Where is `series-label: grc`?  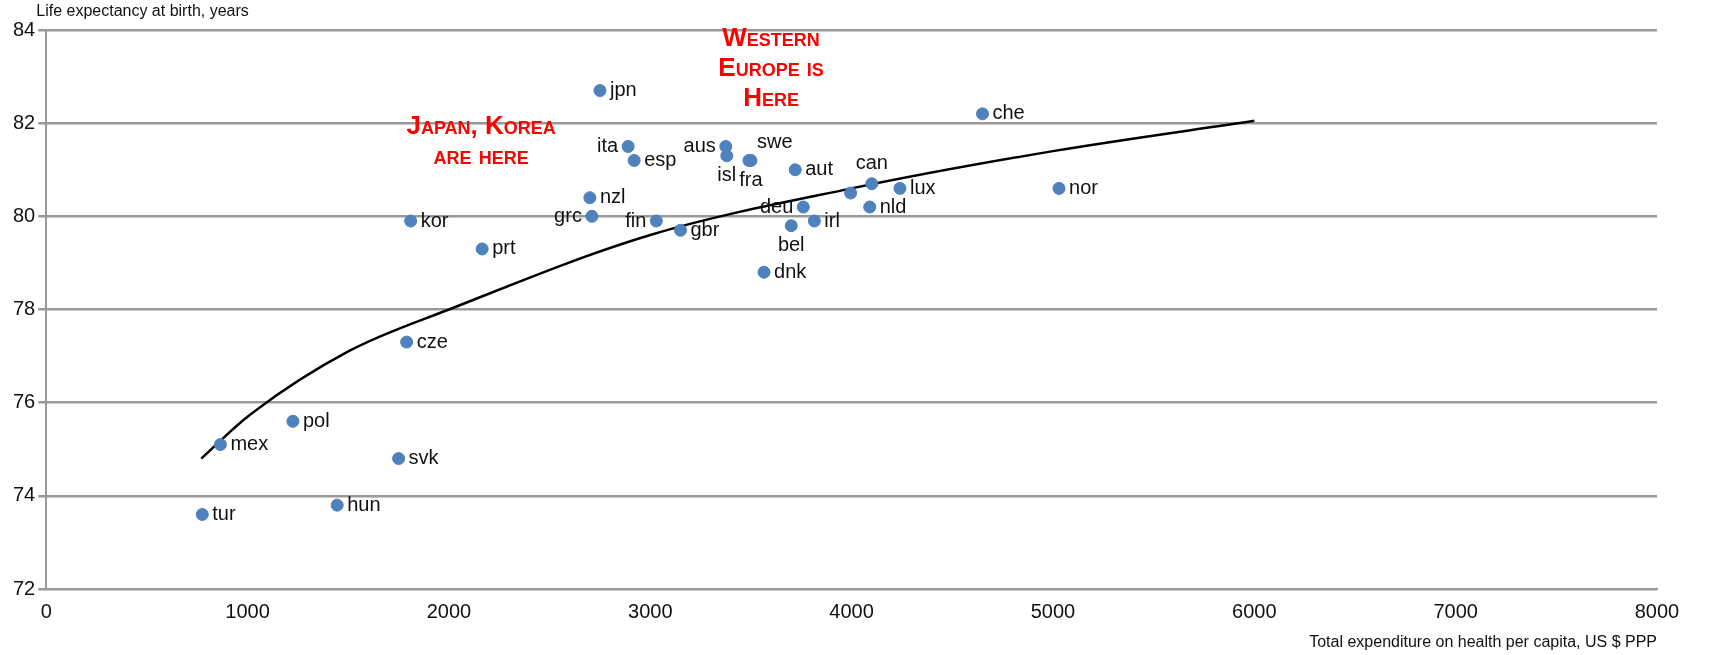 series-label: grc is located at coordinates (568, 214).